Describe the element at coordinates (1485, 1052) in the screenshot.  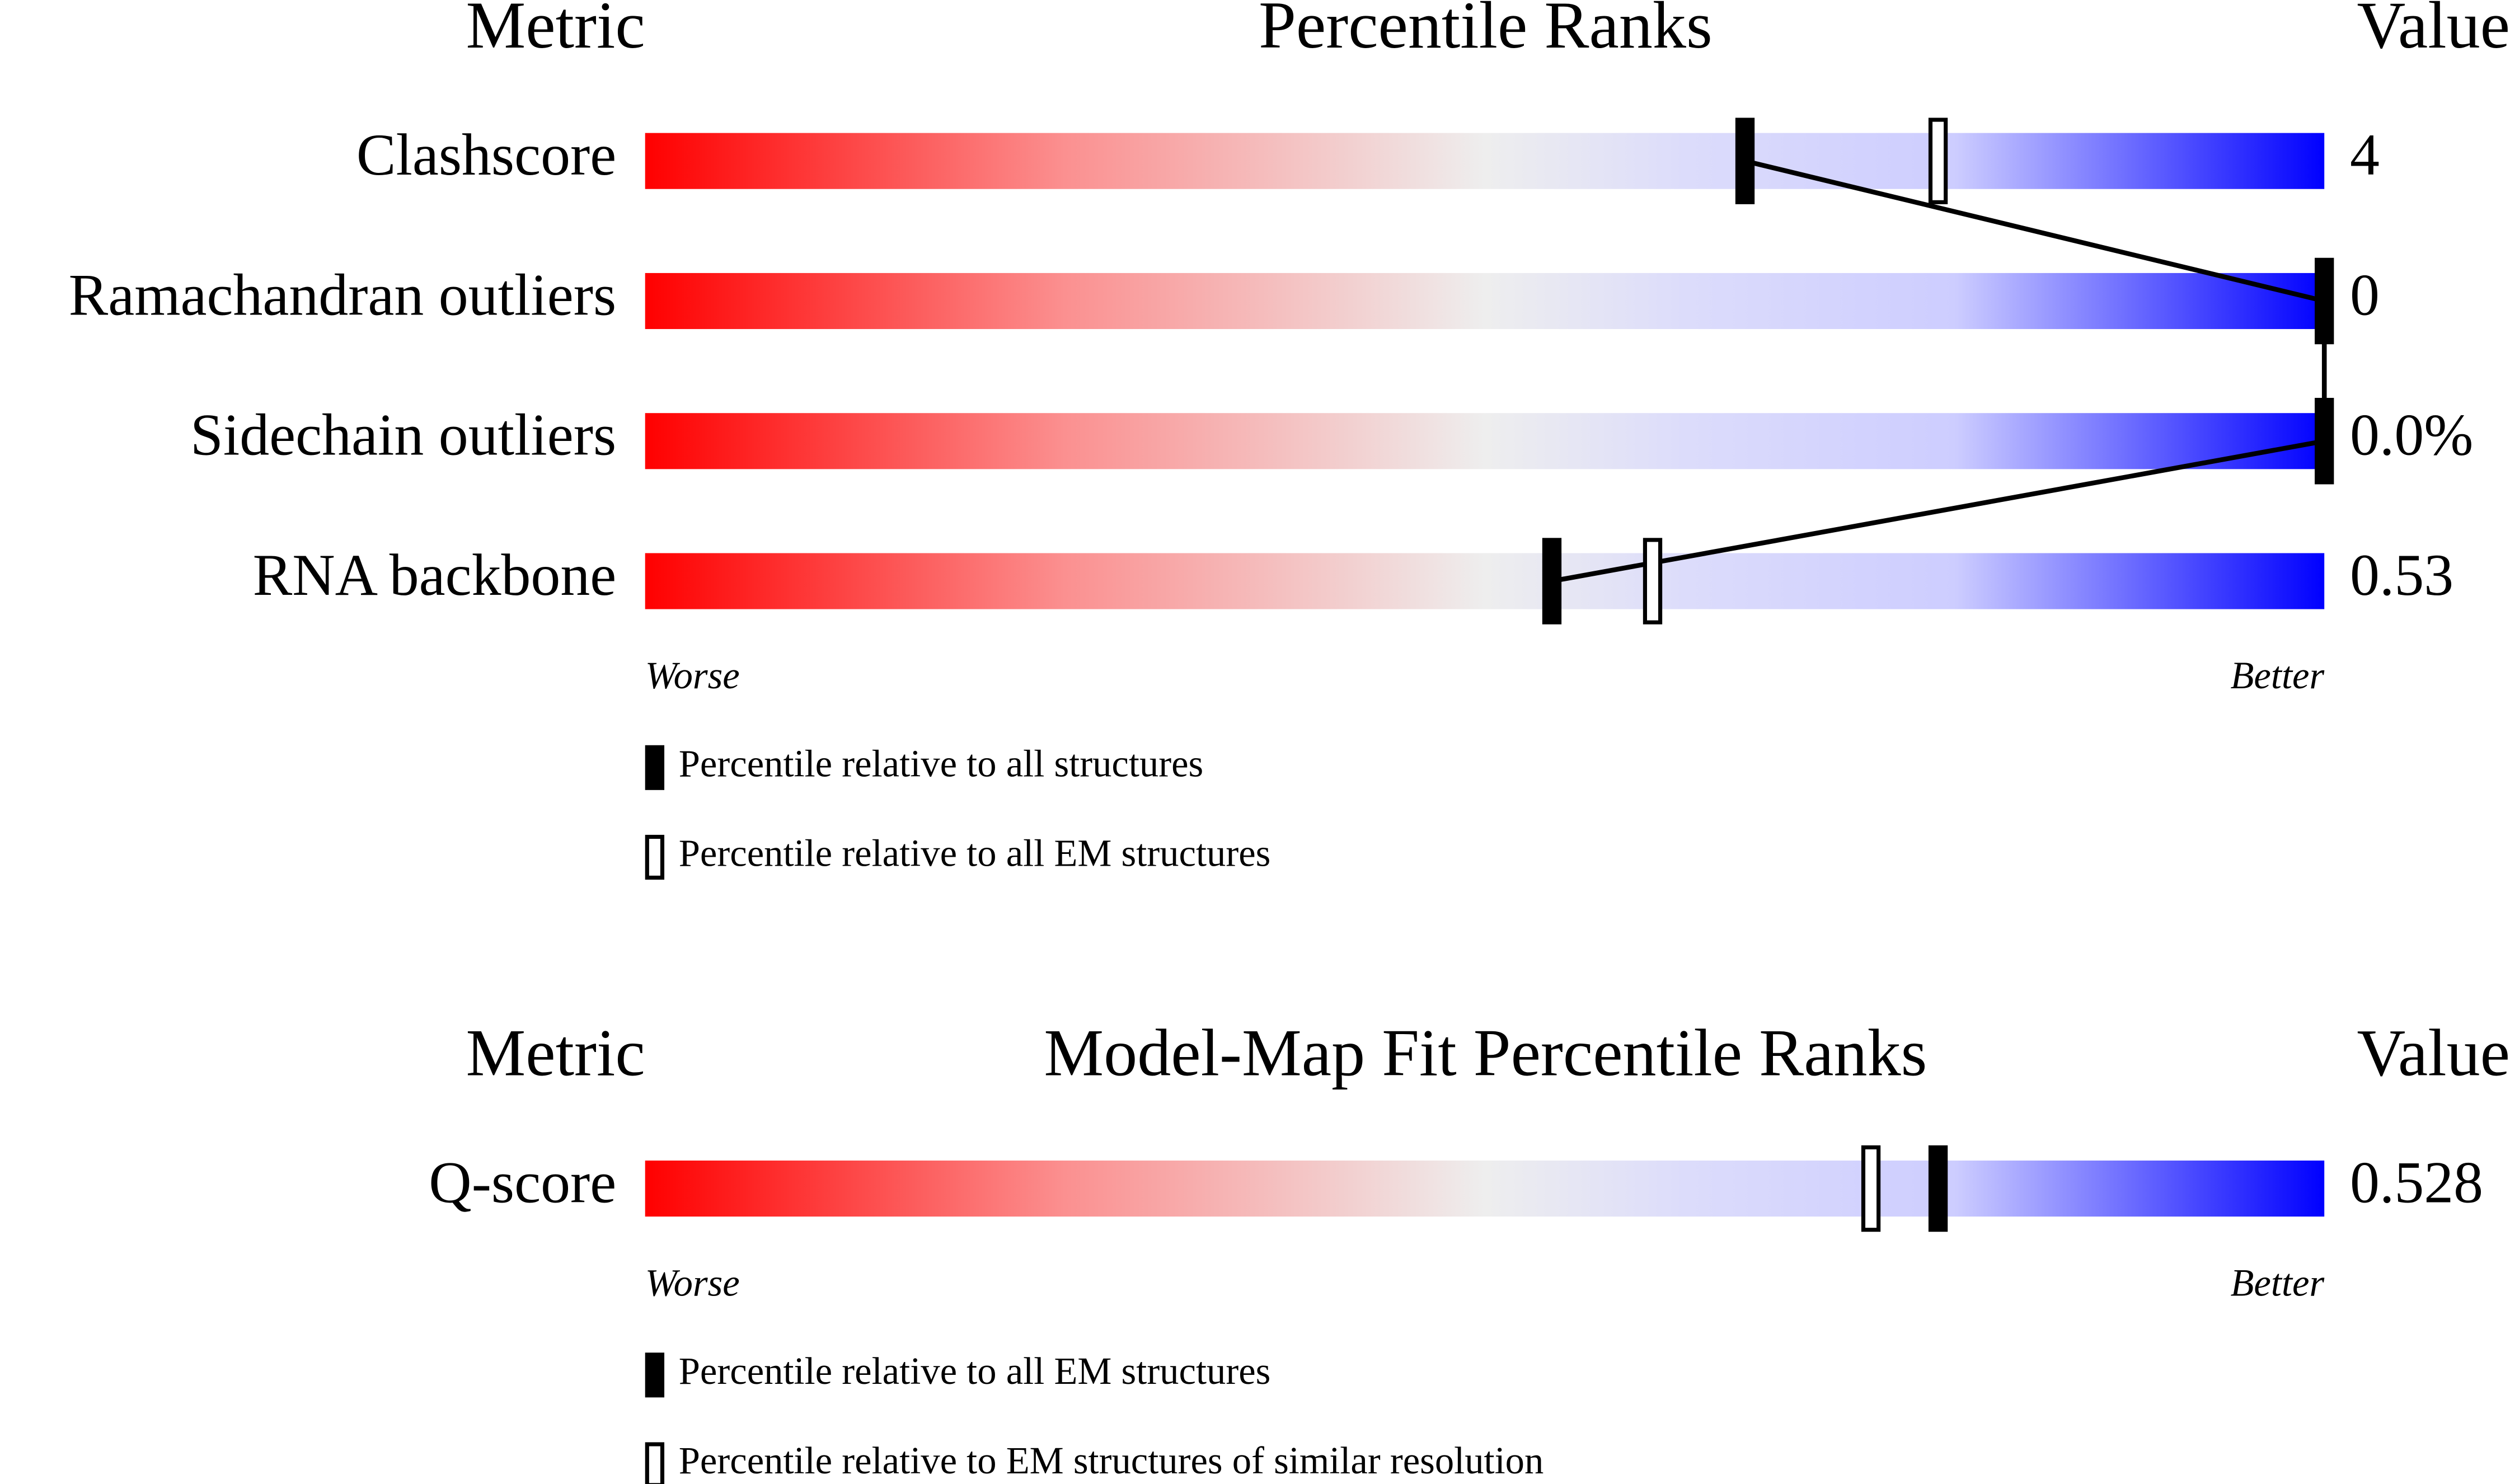
I see `chart-title: Model-Map Fit Percentile Ranks` at that location.